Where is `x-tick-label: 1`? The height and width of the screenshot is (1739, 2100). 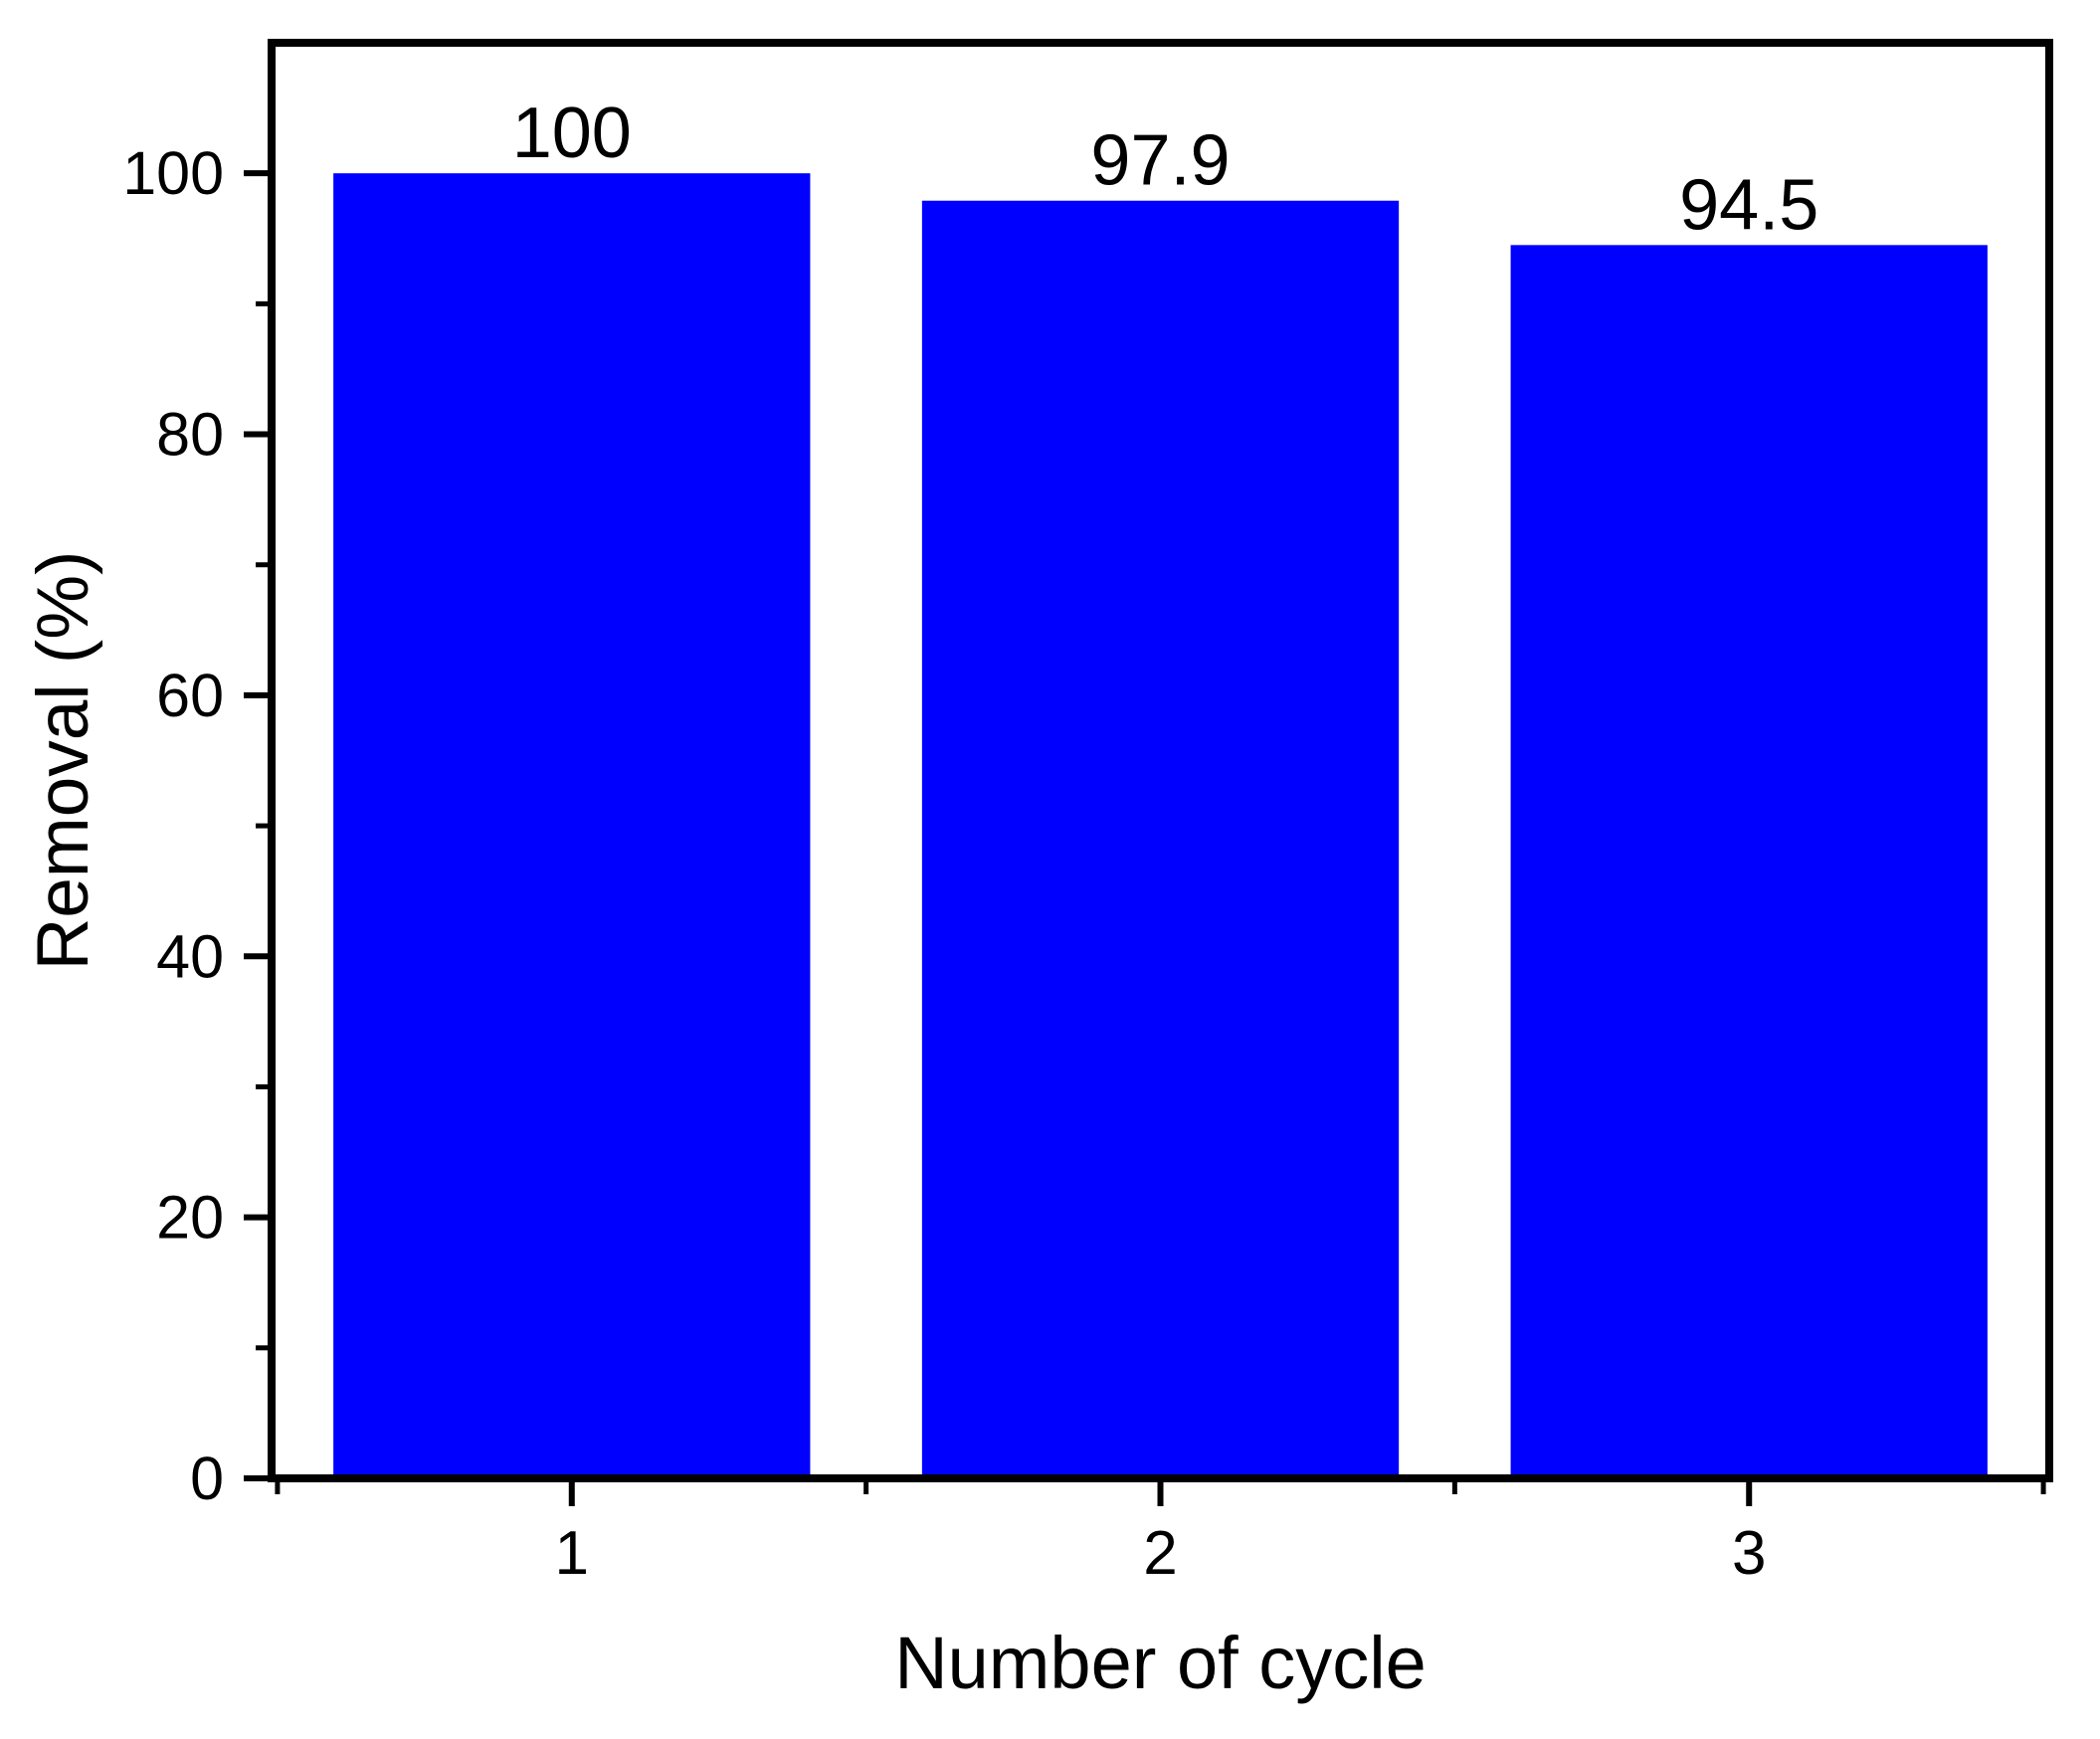
x-tick-label: 1 is located at coordinates (572, 1553).